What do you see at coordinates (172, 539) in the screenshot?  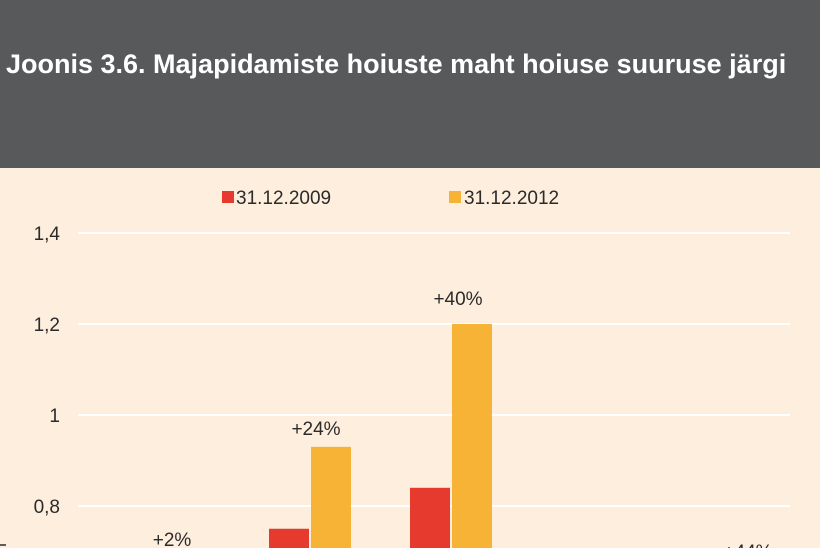 I see `data-label: +2%` at bounding box center [172, 539].